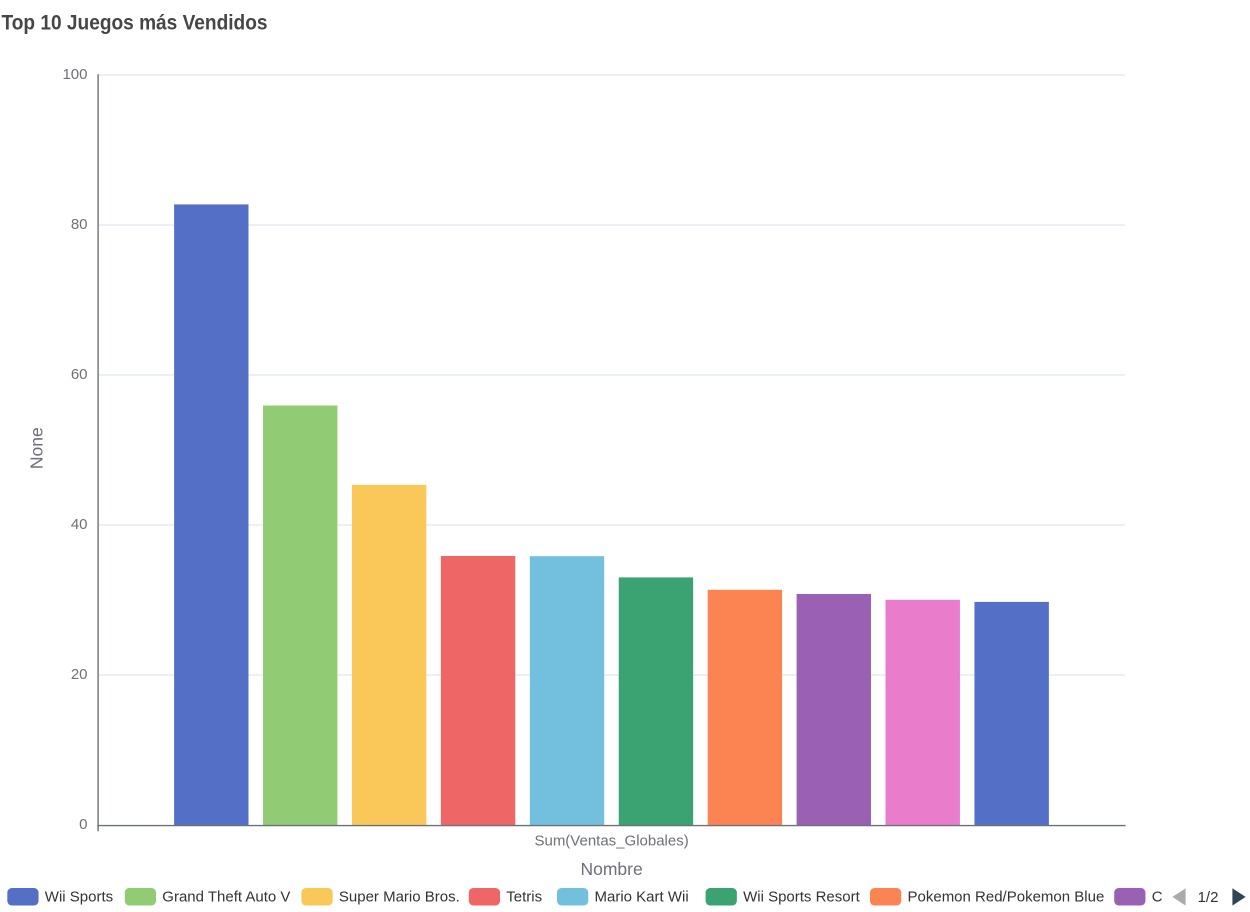  What do you see at coordinates (524, 897) in the screenshot?
I see `svg-text: Tetris` at bounding box center [524, 897].